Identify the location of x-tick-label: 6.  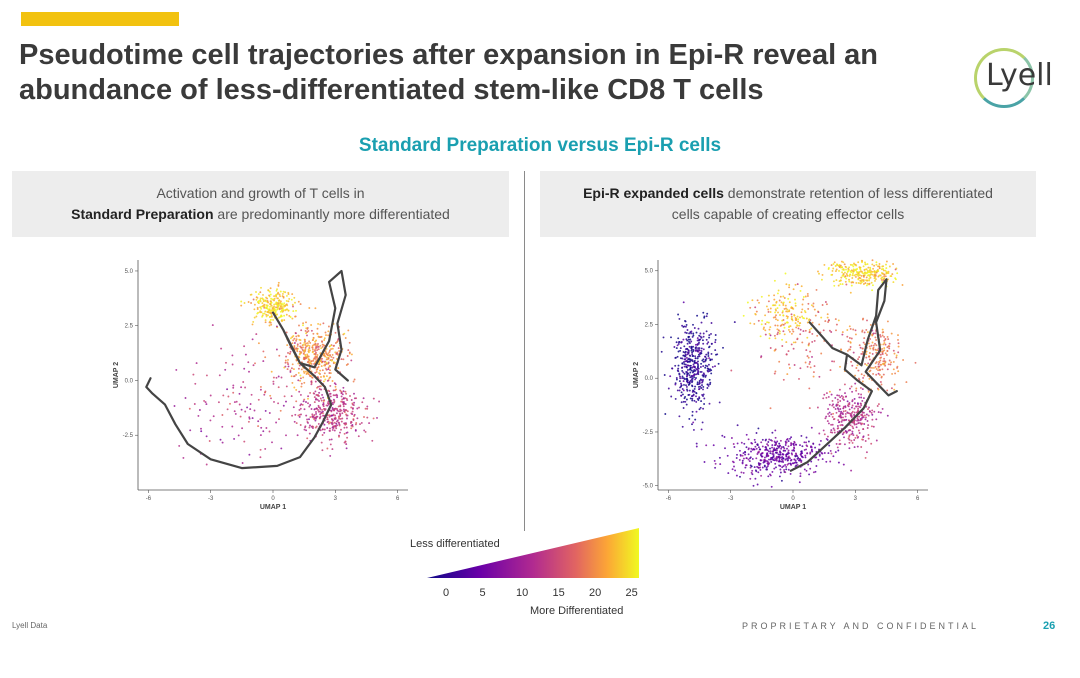
(398, 499).